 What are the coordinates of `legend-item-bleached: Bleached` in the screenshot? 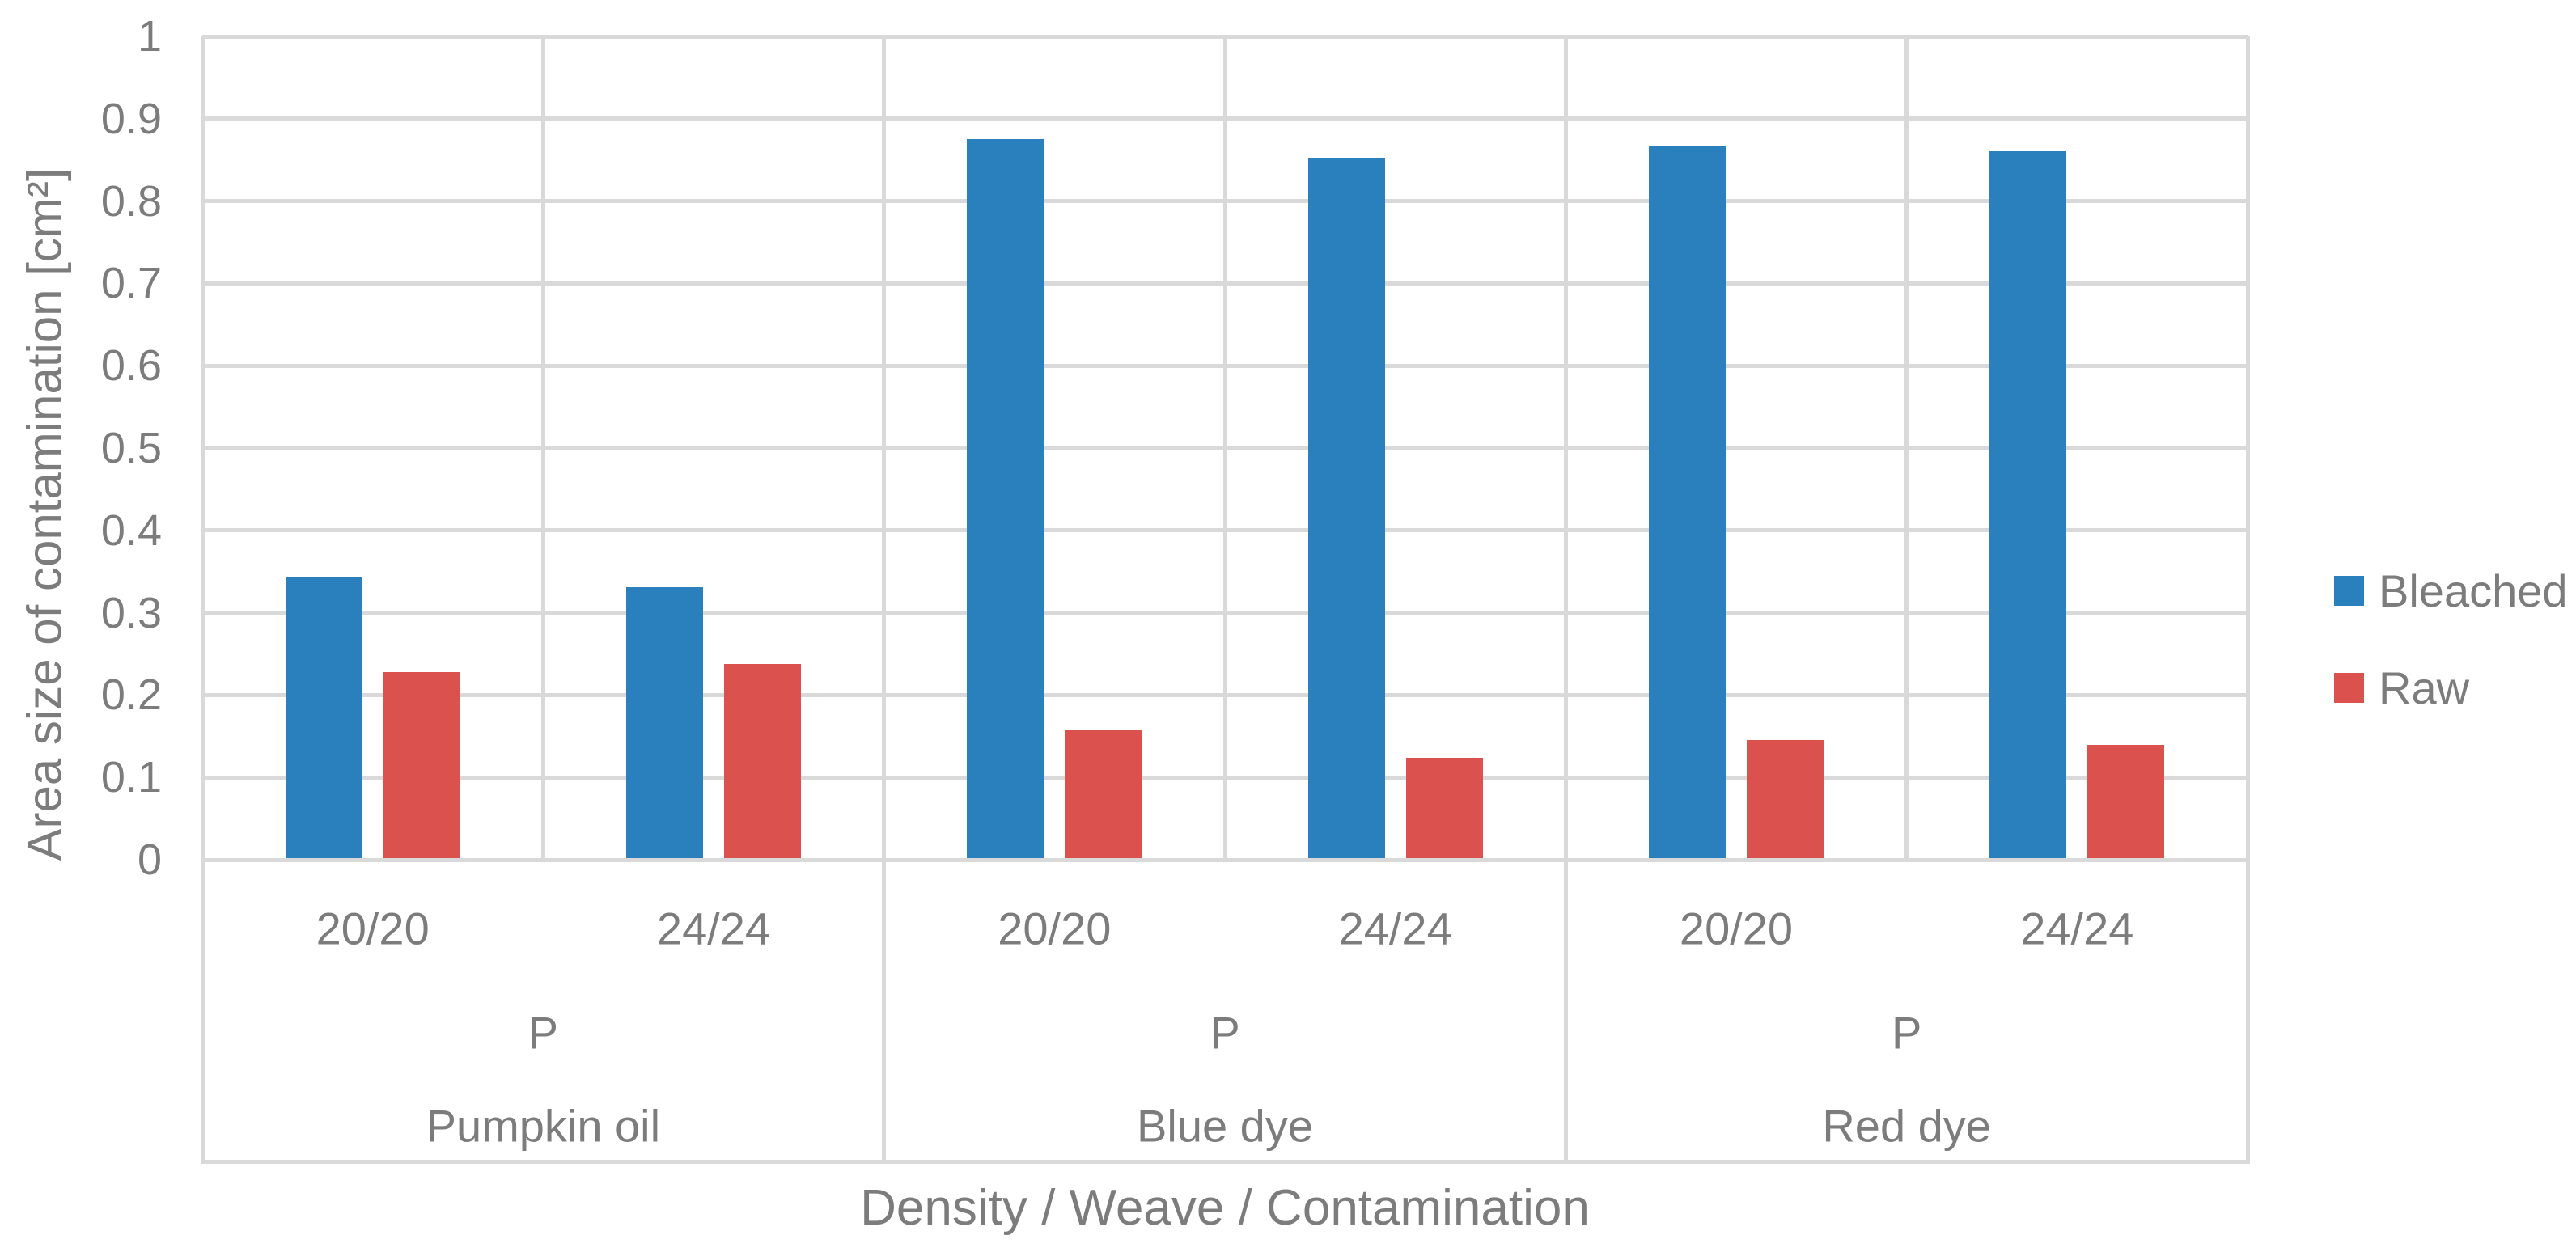 It's located at (2451, 590).